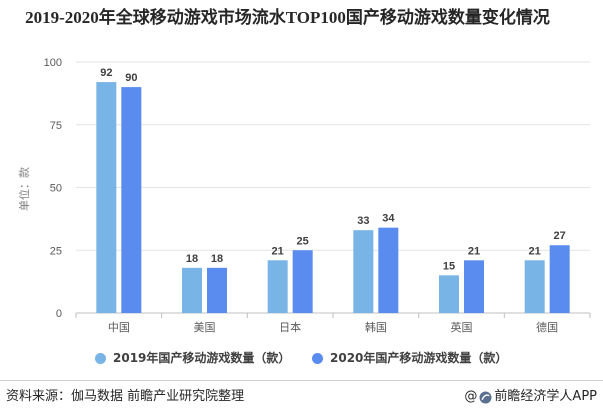 This screenshot has width=603, height=415. I want to click on data-label: 92, so click(106, 73).